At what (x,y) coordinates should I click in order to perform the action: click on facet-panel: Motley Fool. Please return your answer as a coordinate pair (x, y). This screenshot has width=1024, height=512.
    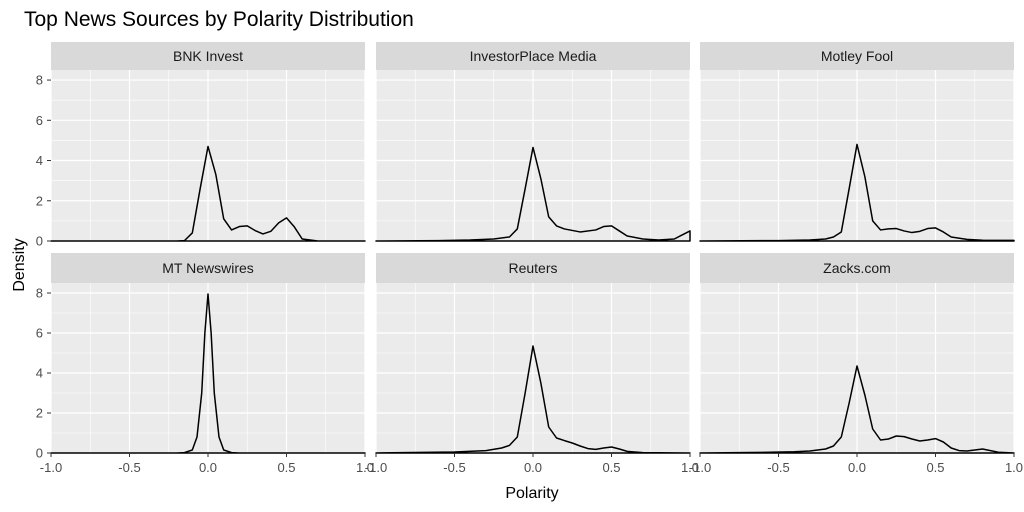
    Looking at the image, I should click on (857, 142).